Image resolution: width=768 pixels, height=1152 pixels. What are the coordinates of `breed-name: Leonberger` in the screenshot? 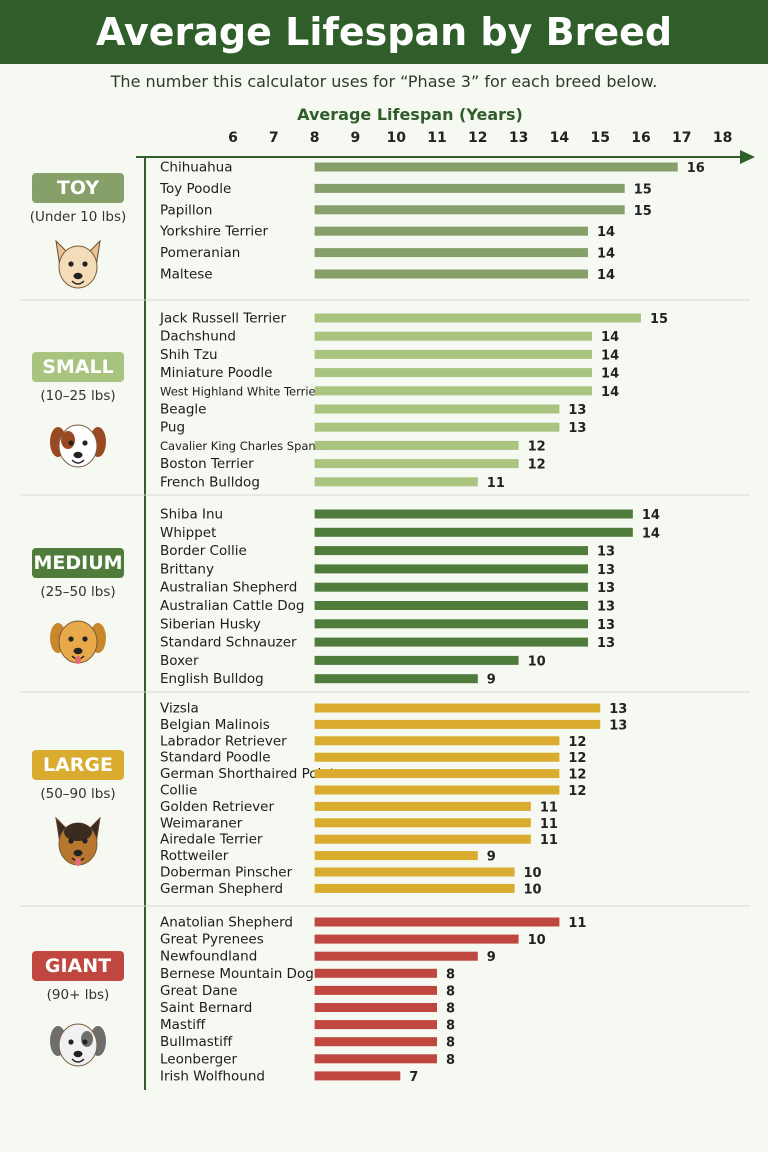 It's located at (198, 1059).